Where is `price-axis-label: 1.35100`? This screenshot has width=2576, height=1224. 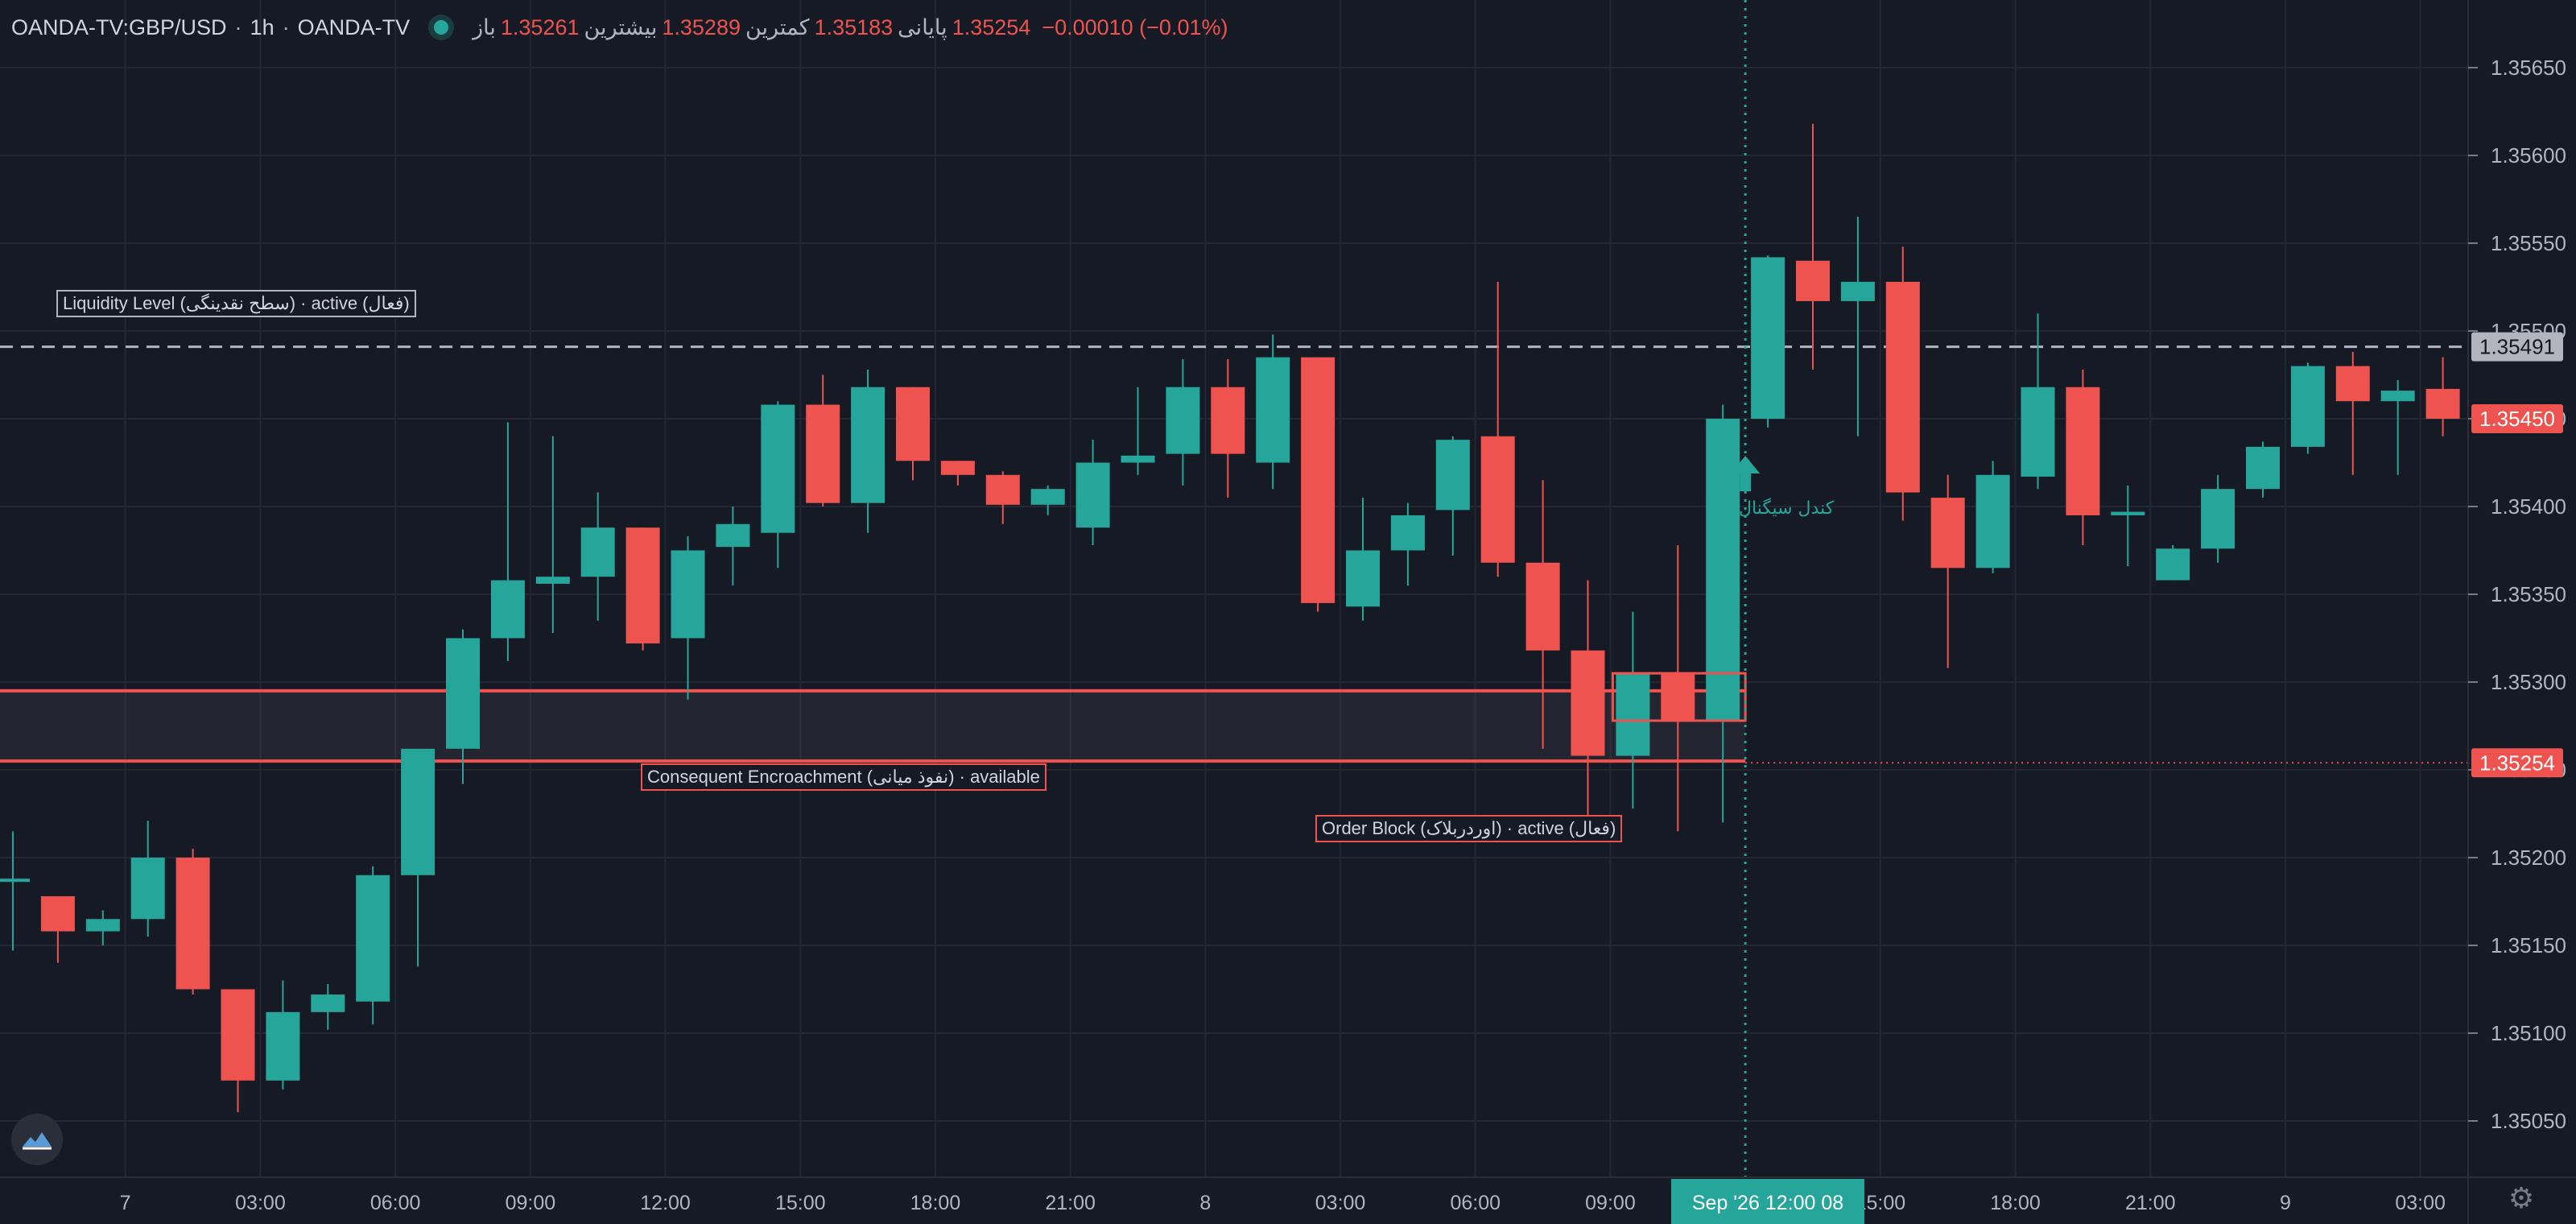 price-axis-label: 1.35100 is located at coordinates (2528, 1033).